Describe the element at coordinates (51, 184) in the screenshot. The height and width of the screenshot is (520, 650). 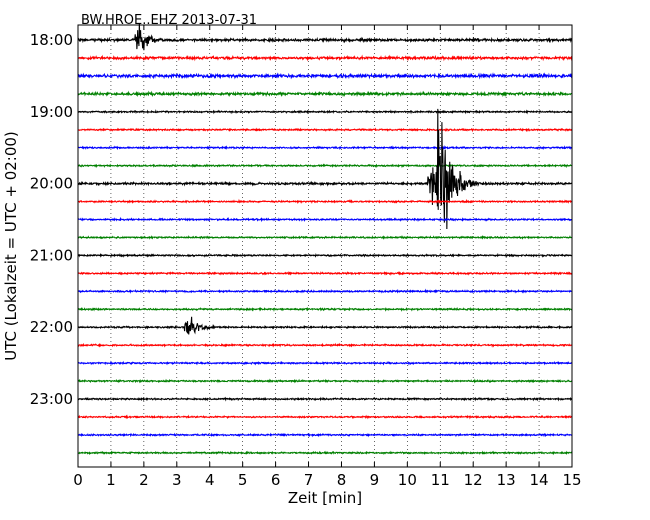
I see `y-tick-label: 20:00` at that location.